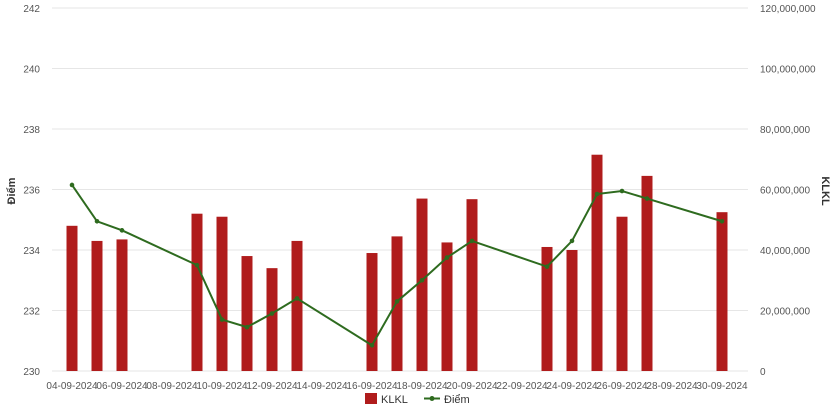 The width and height of the screenshot is (840, 409). Describe the element at coordinates (722, 386) in the screenshot. I see `x-tick-label: 30-09-2024` at that location.